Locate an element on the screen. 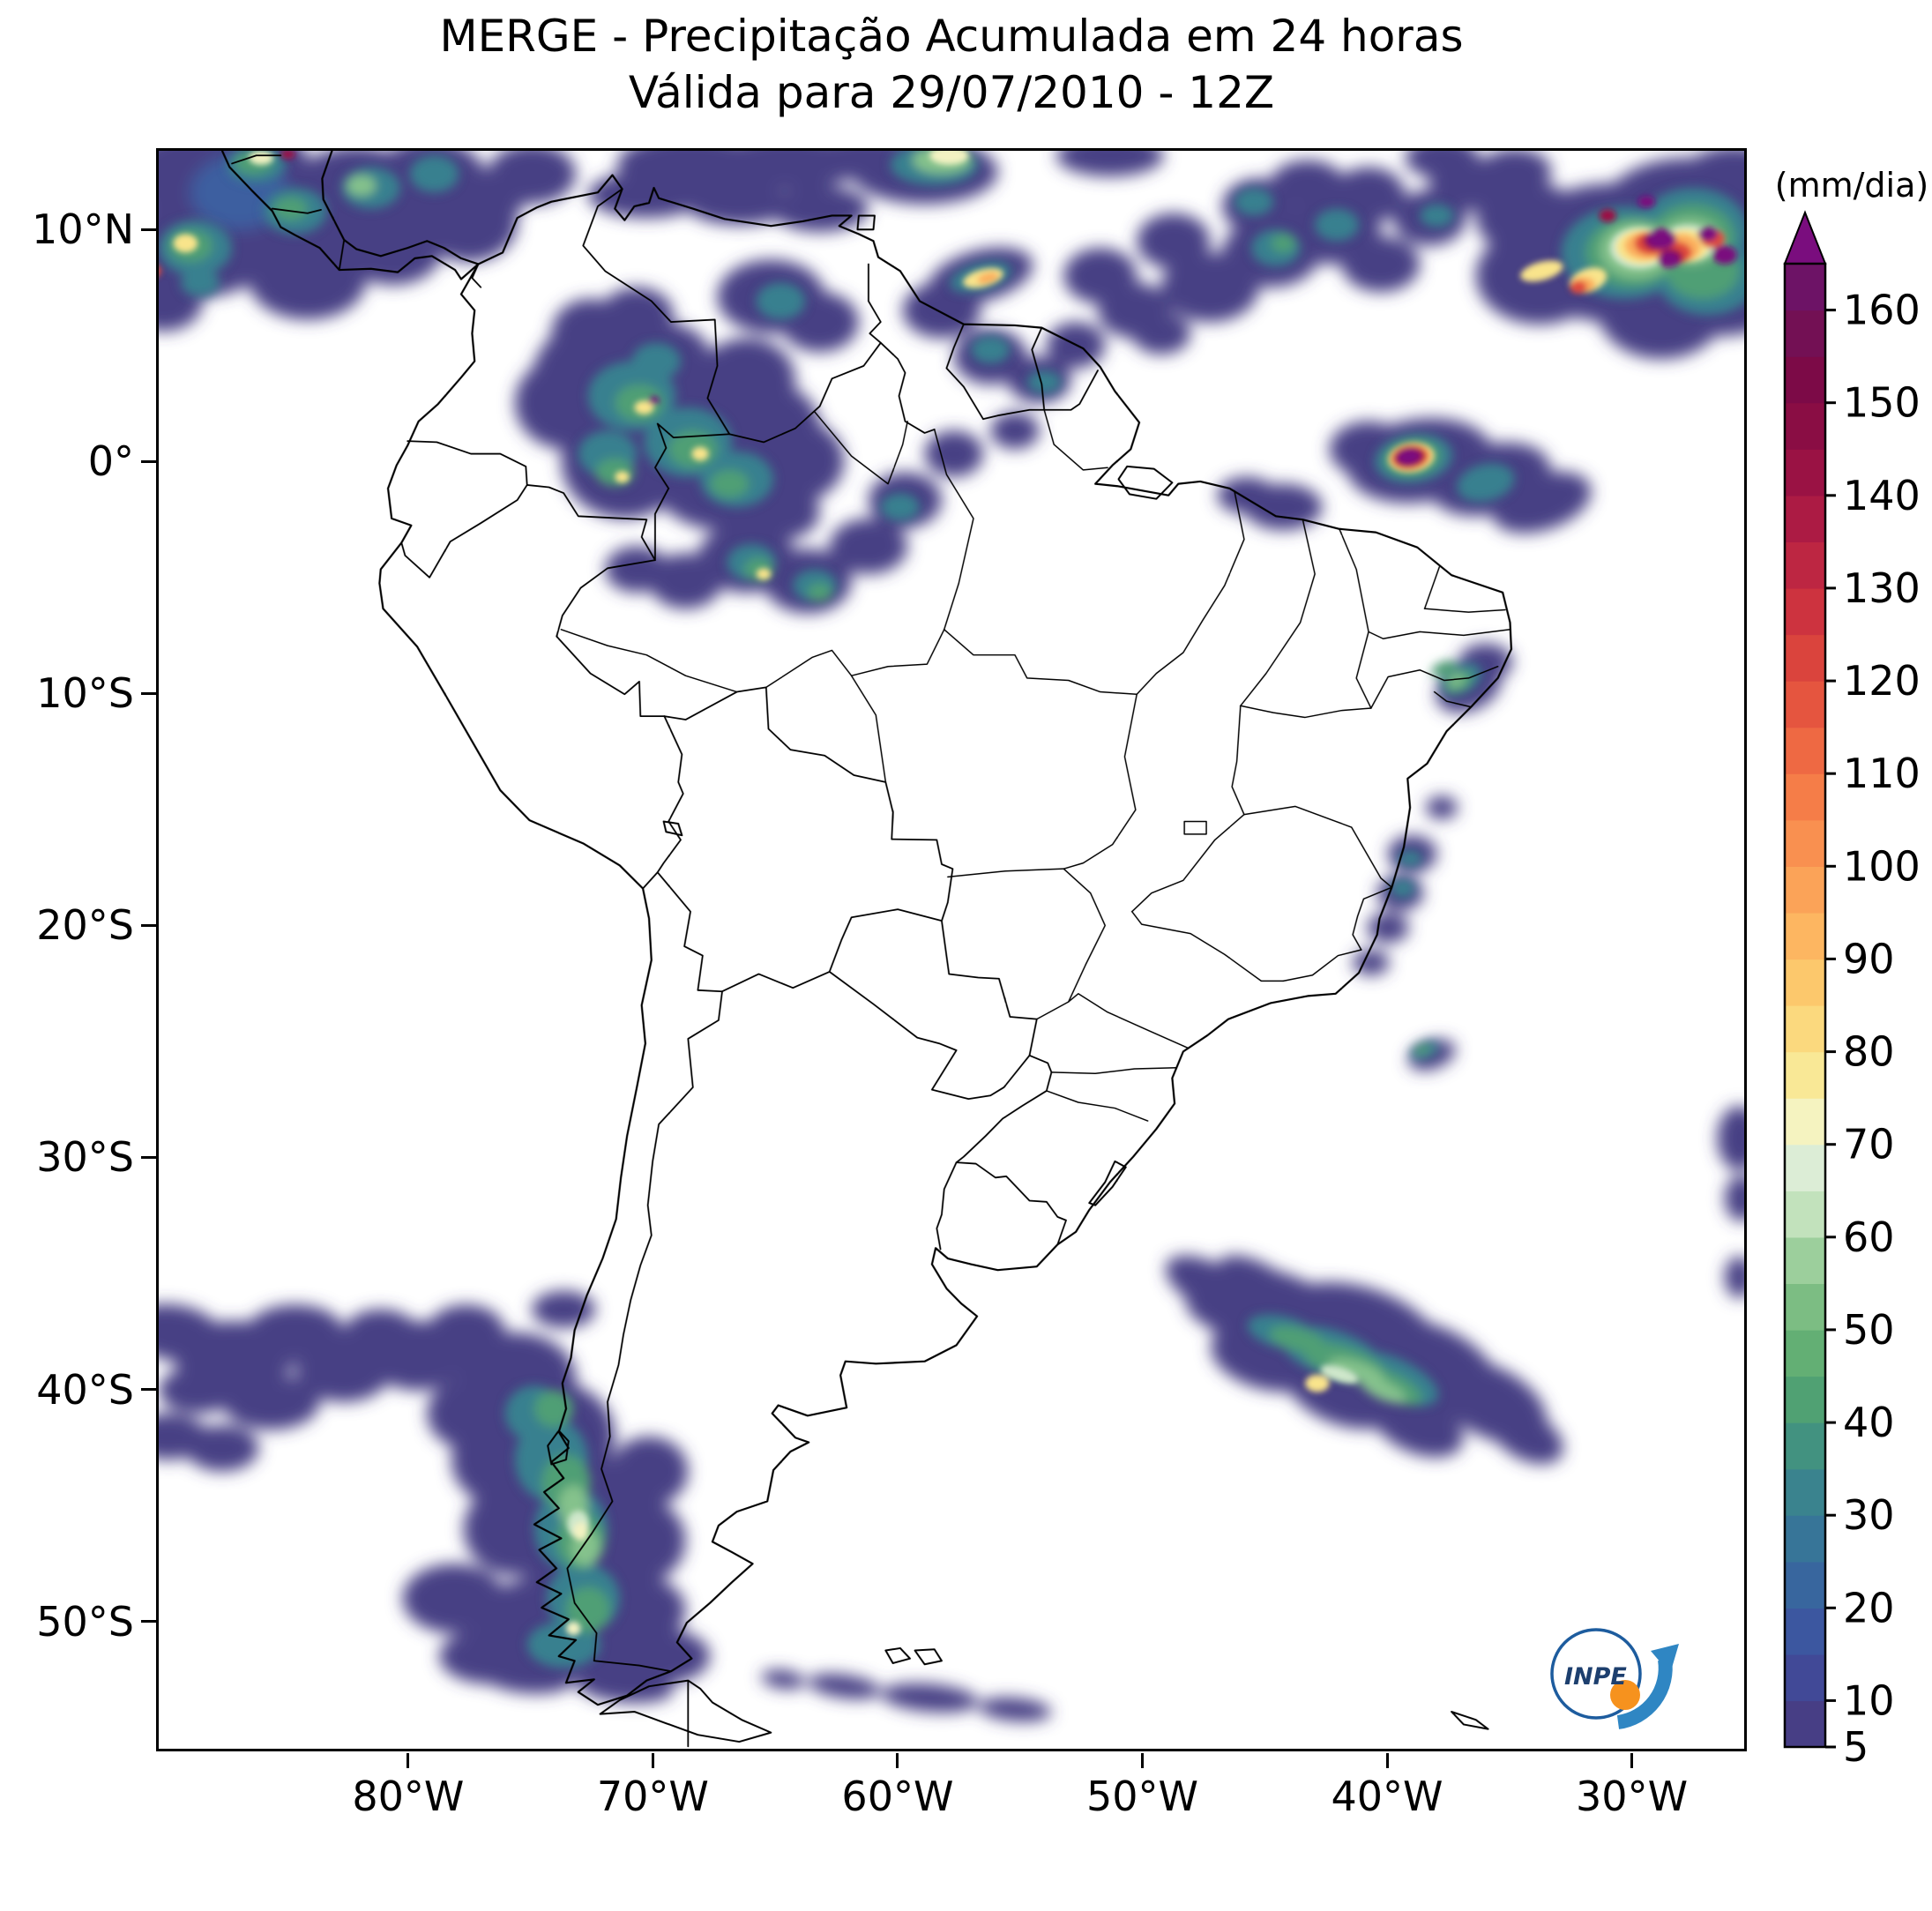 The image size is (1932, 1911). island-outline is located at coordinates (672, 828).